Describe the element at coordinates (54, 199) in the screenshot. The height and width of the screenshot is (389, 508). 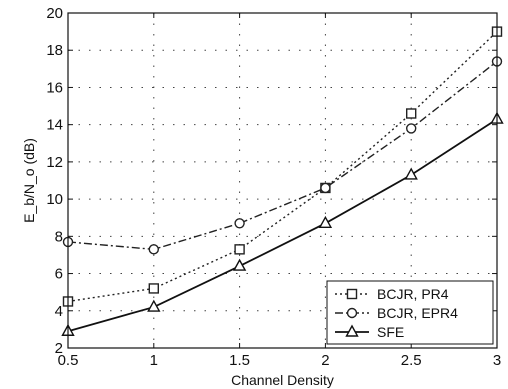
I see `y-tick-label: 10` at that location.